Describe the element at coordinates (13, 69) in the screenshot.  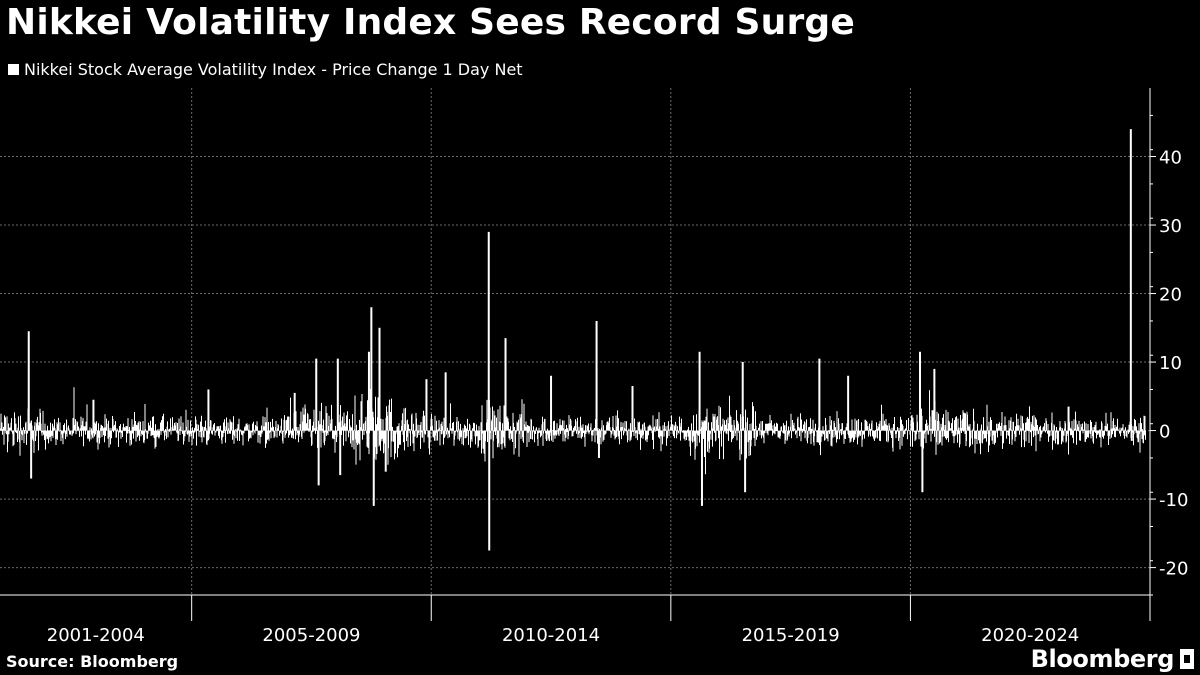
I see `legend-swatch` at that location.